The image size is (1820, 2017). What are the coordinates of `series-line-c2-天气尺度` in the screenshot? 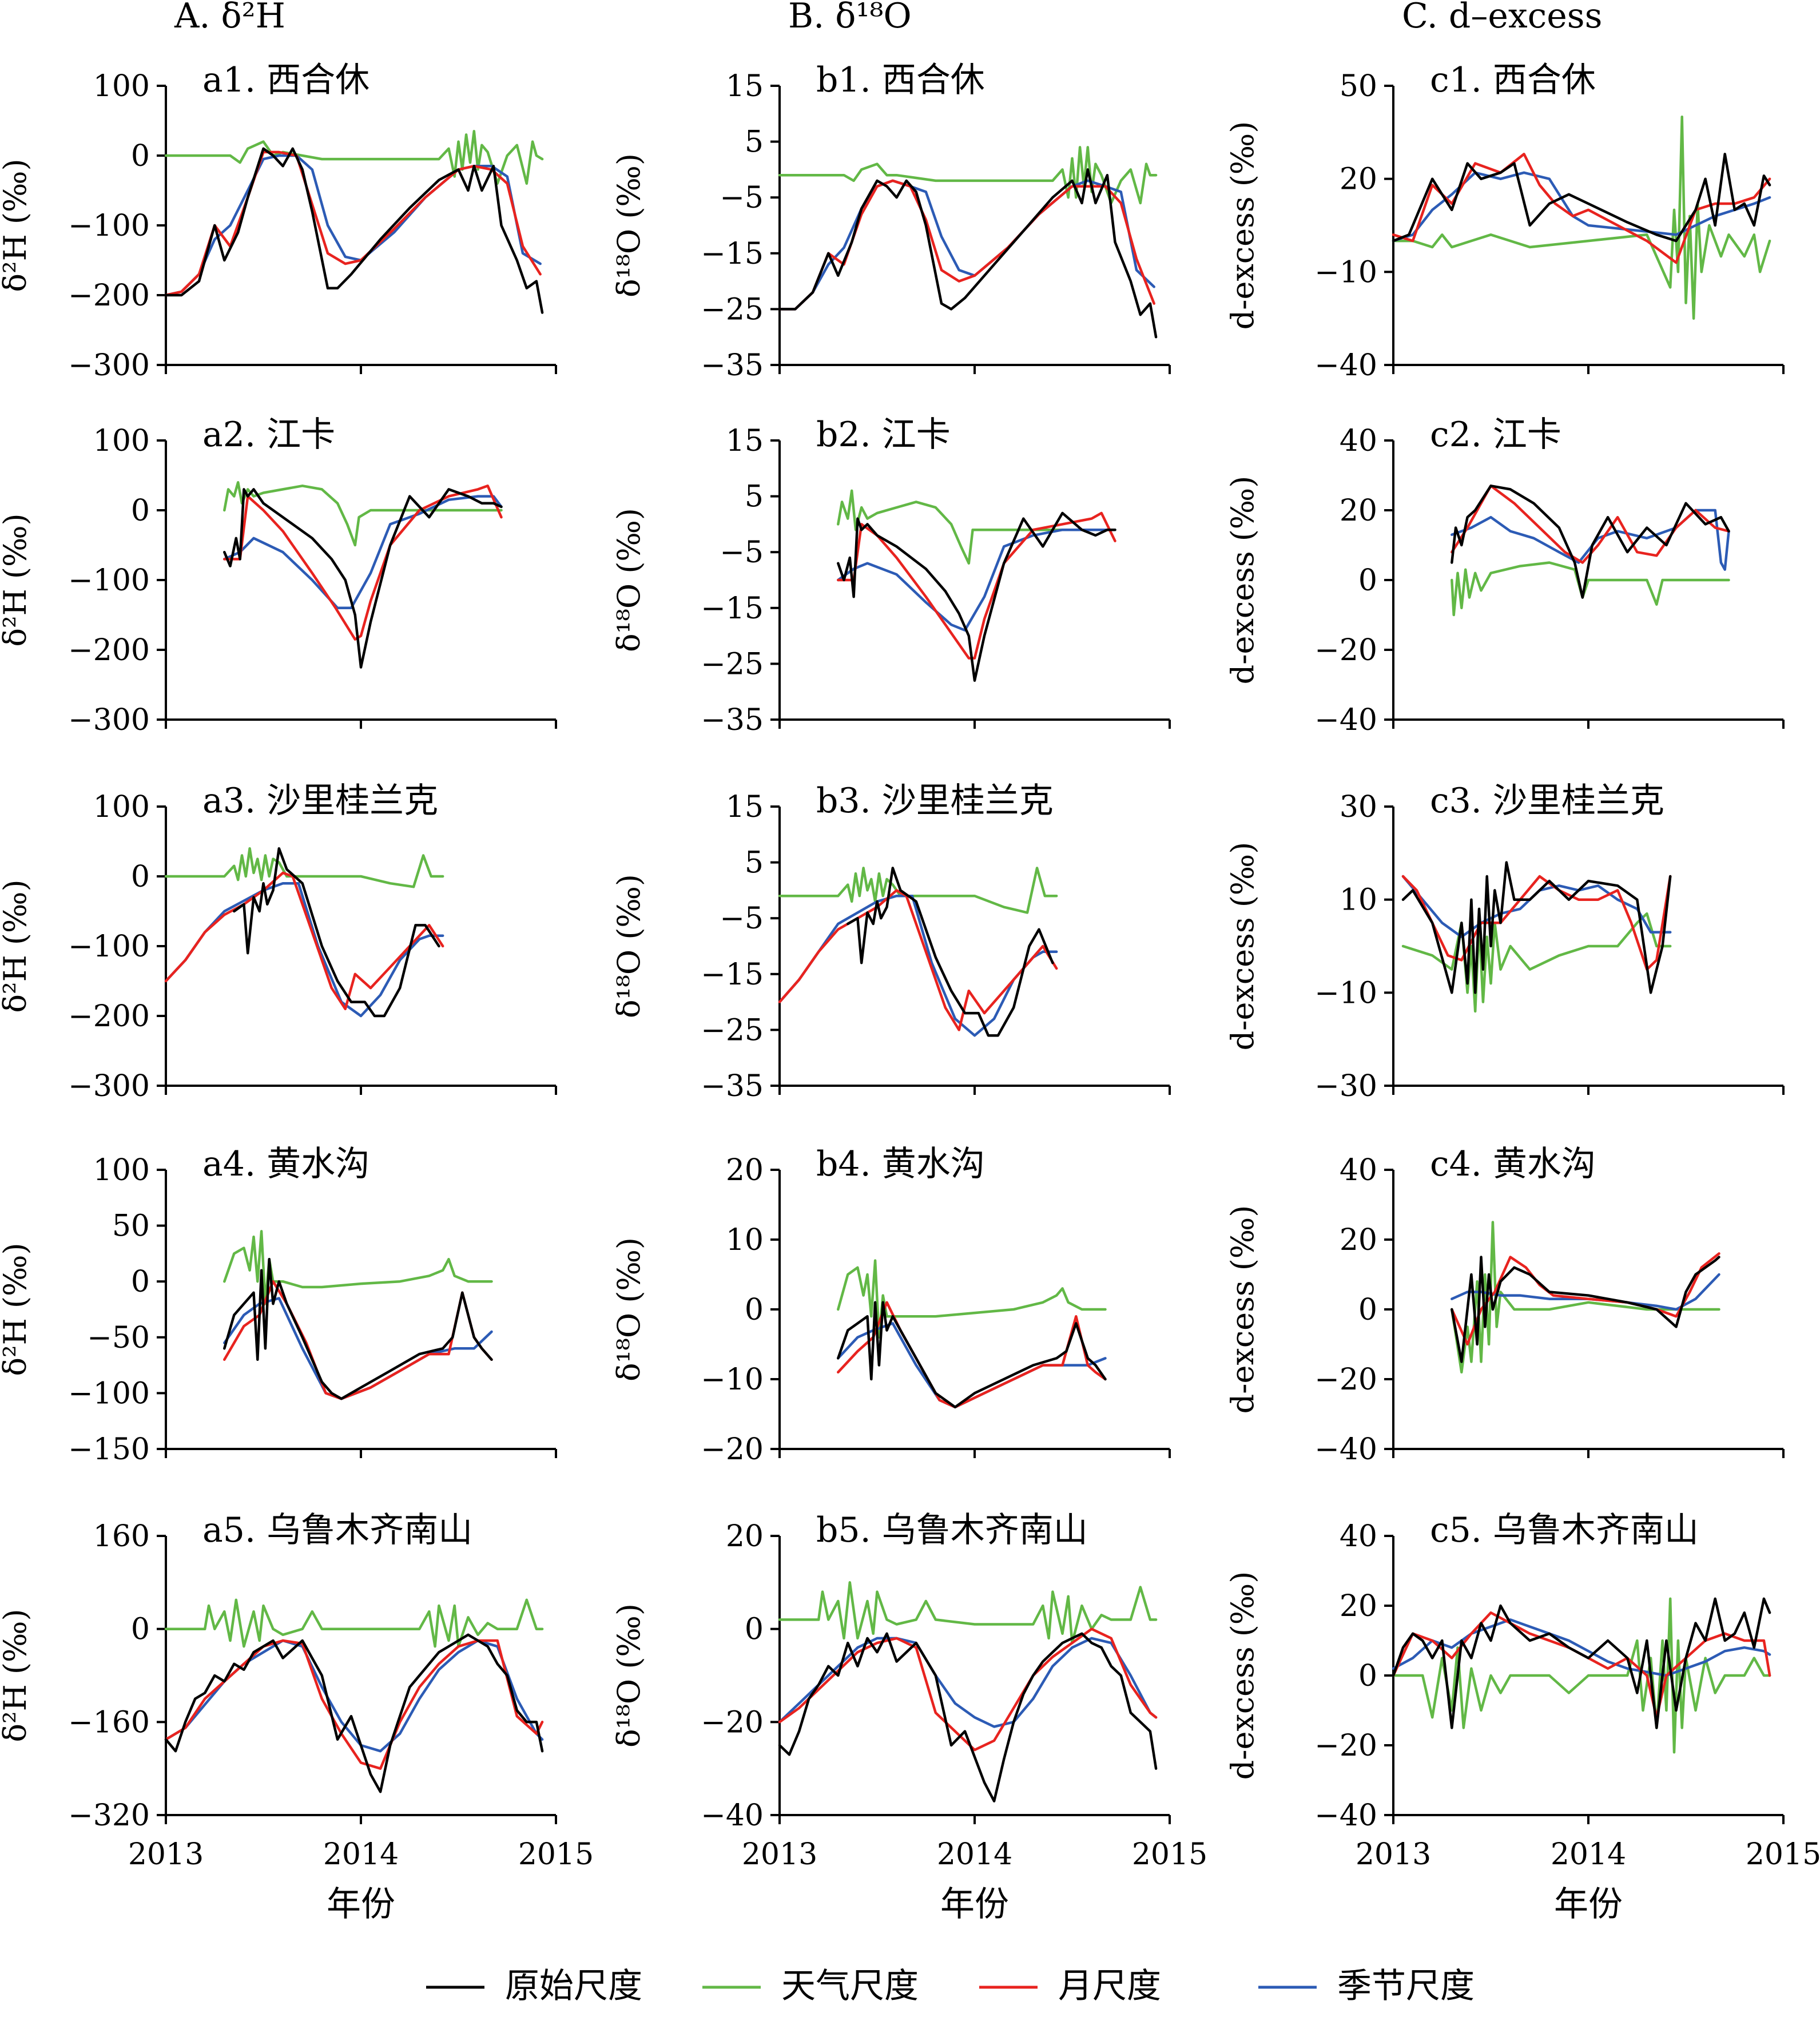 It's located at (1590, 589).